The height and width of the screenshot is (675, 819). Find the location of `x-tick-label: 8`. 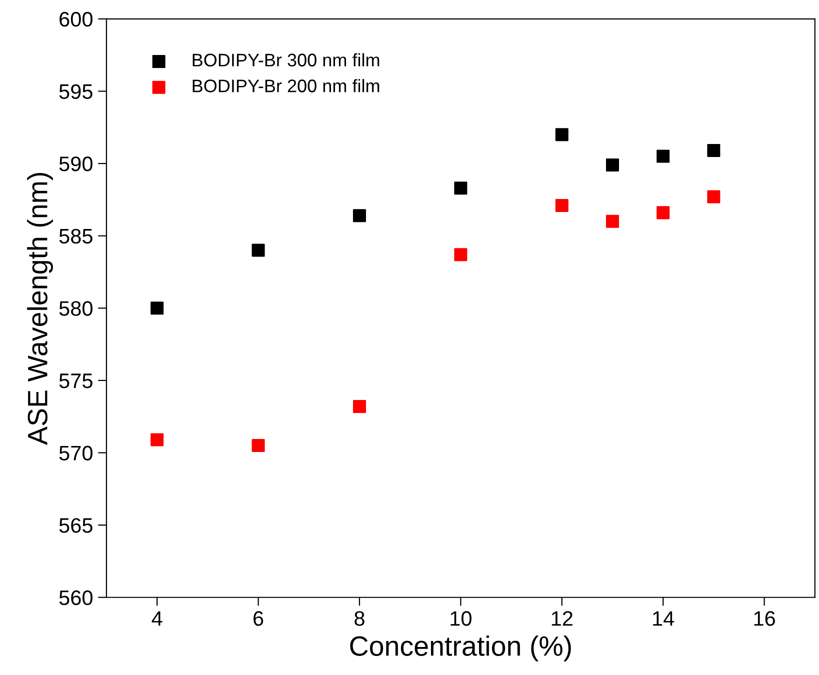

x-tick-label: 8 is located at coordinates (359, 618).